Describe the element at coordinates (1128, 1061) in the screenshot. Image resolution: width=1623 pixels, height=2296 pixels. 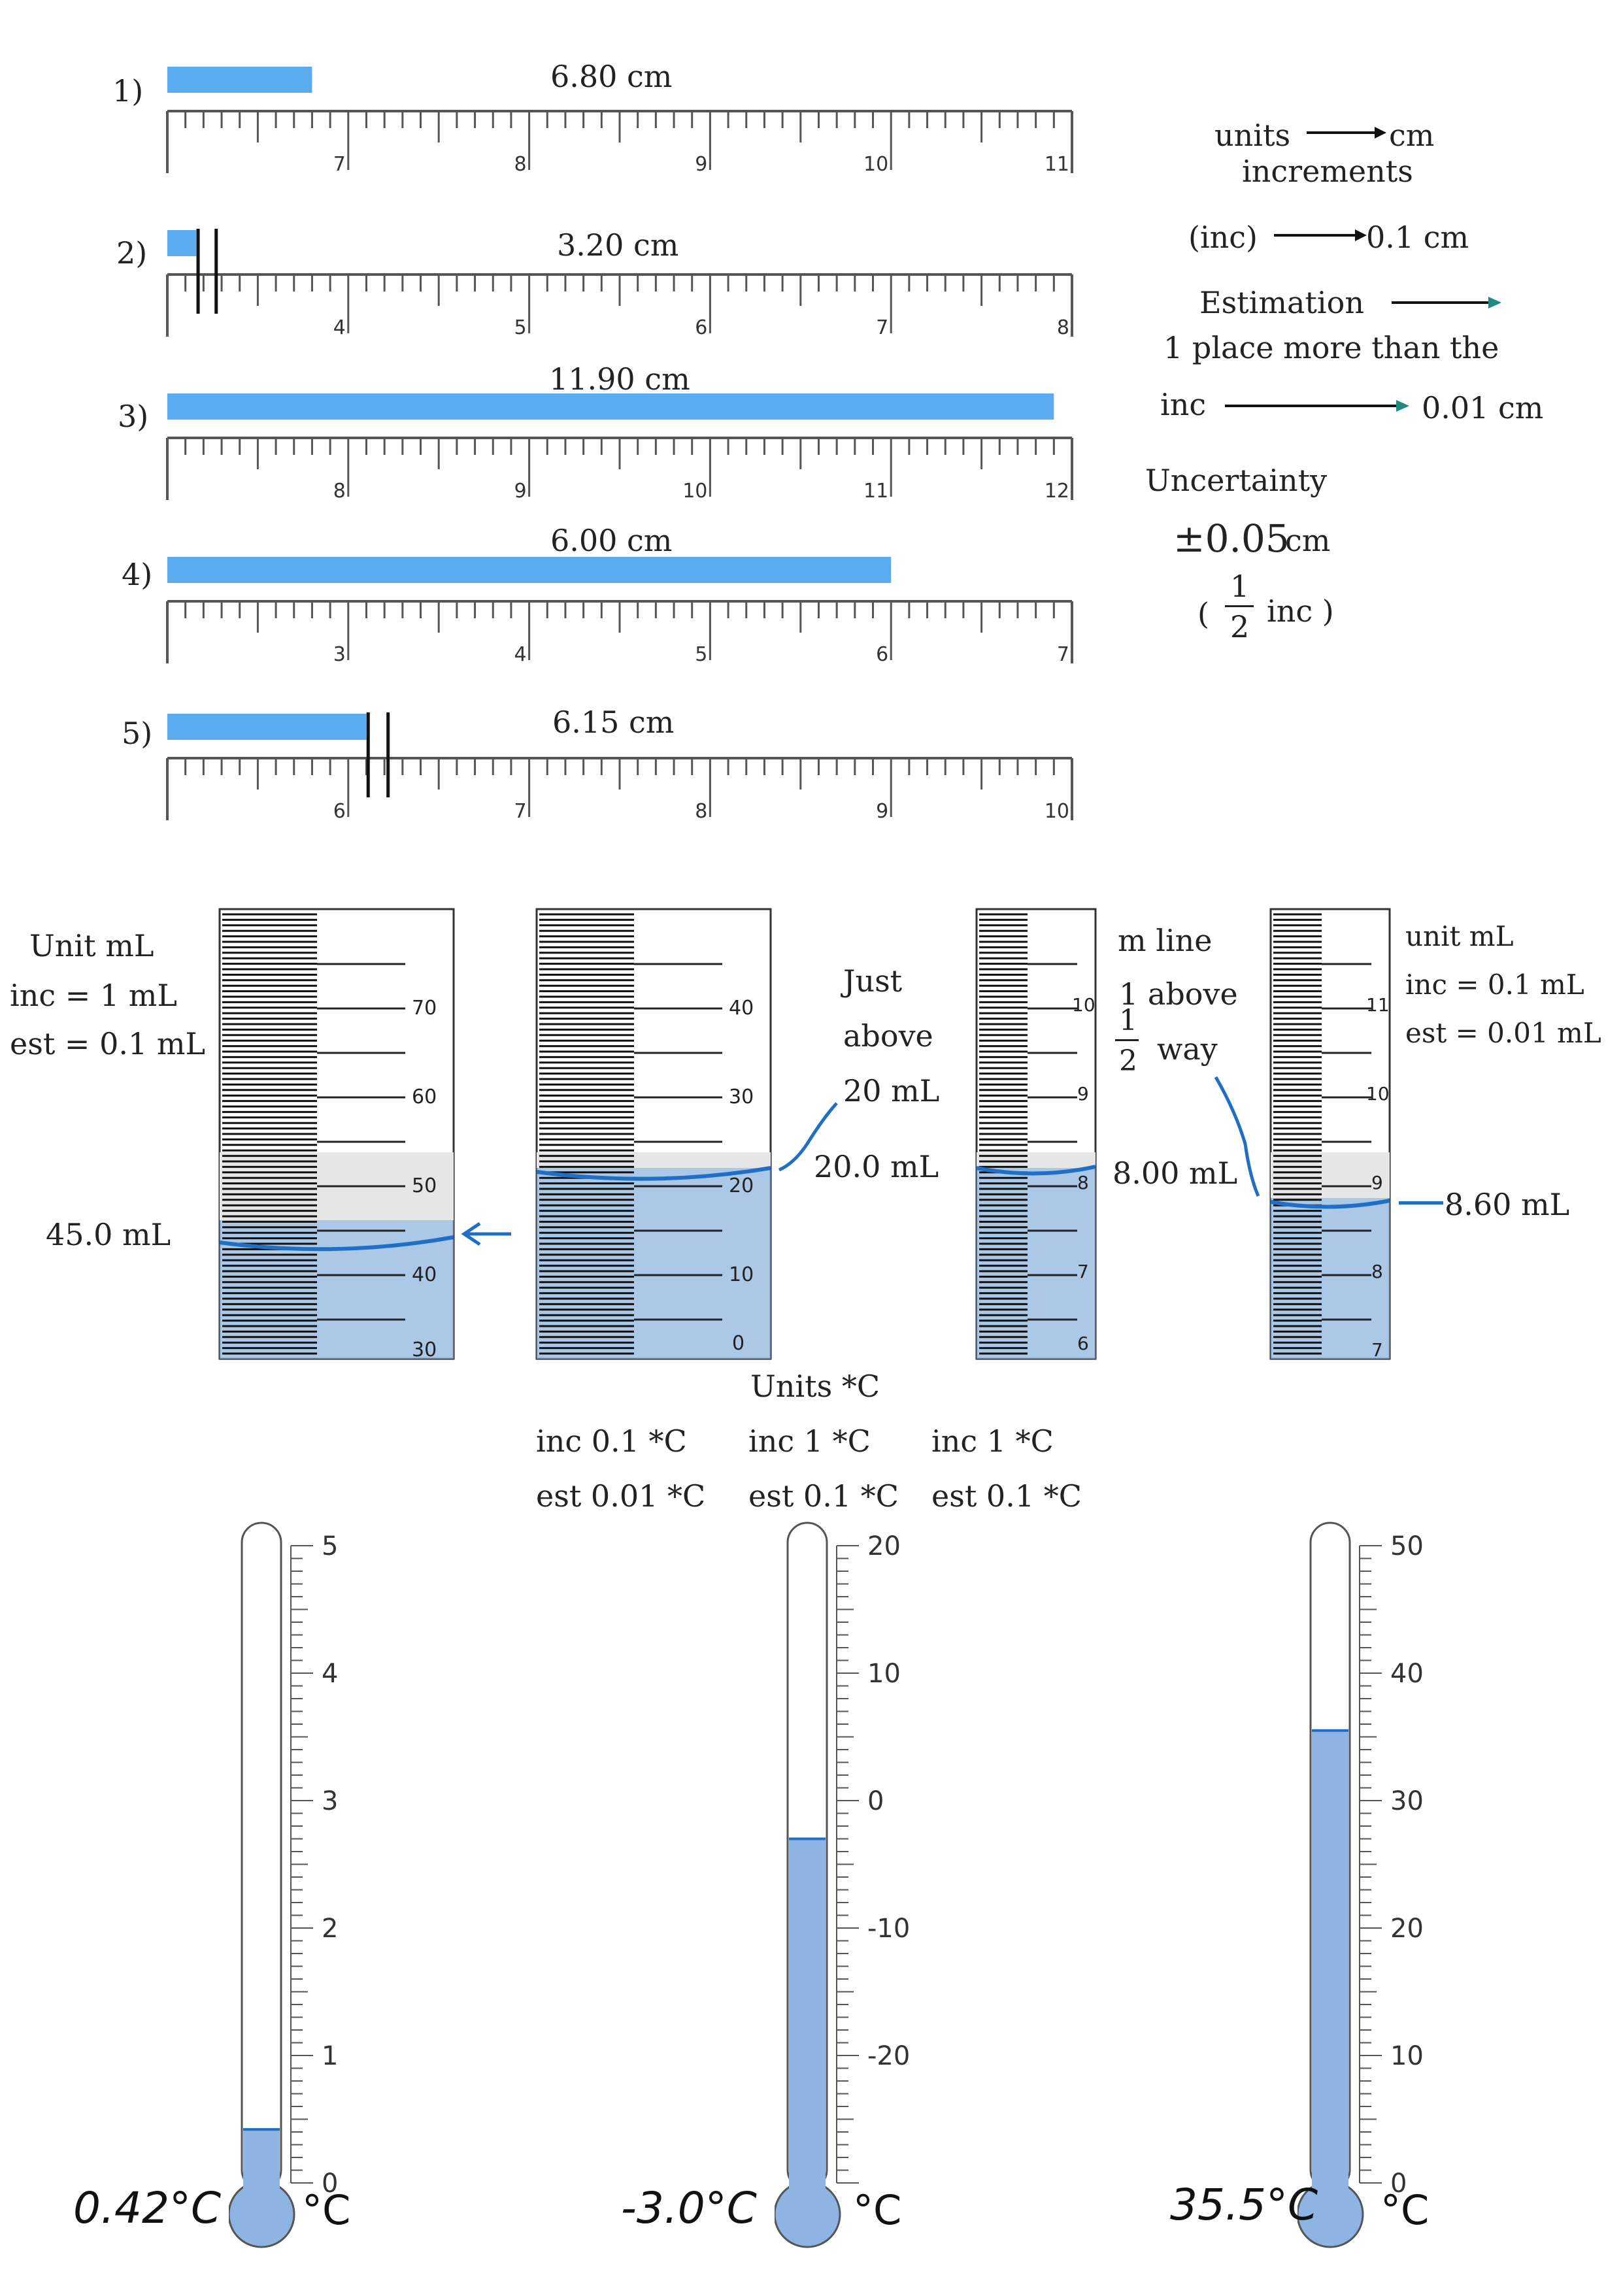
I see `cyl-3-half-den: 2` at that location.